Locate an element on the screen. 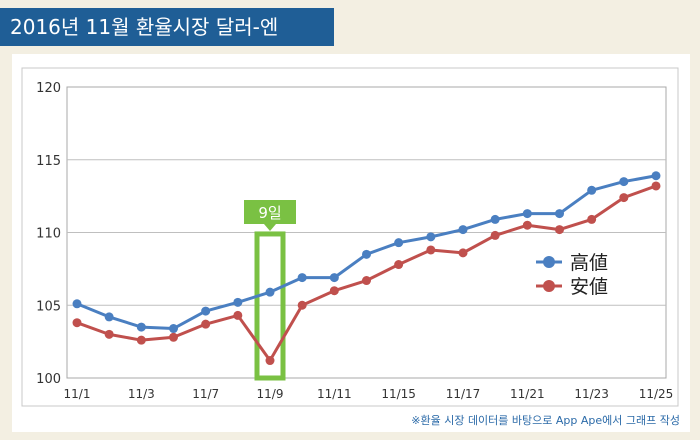 The image size is (700, 440). x-tick-label: 11/3 is located at coordinates (141, 394).